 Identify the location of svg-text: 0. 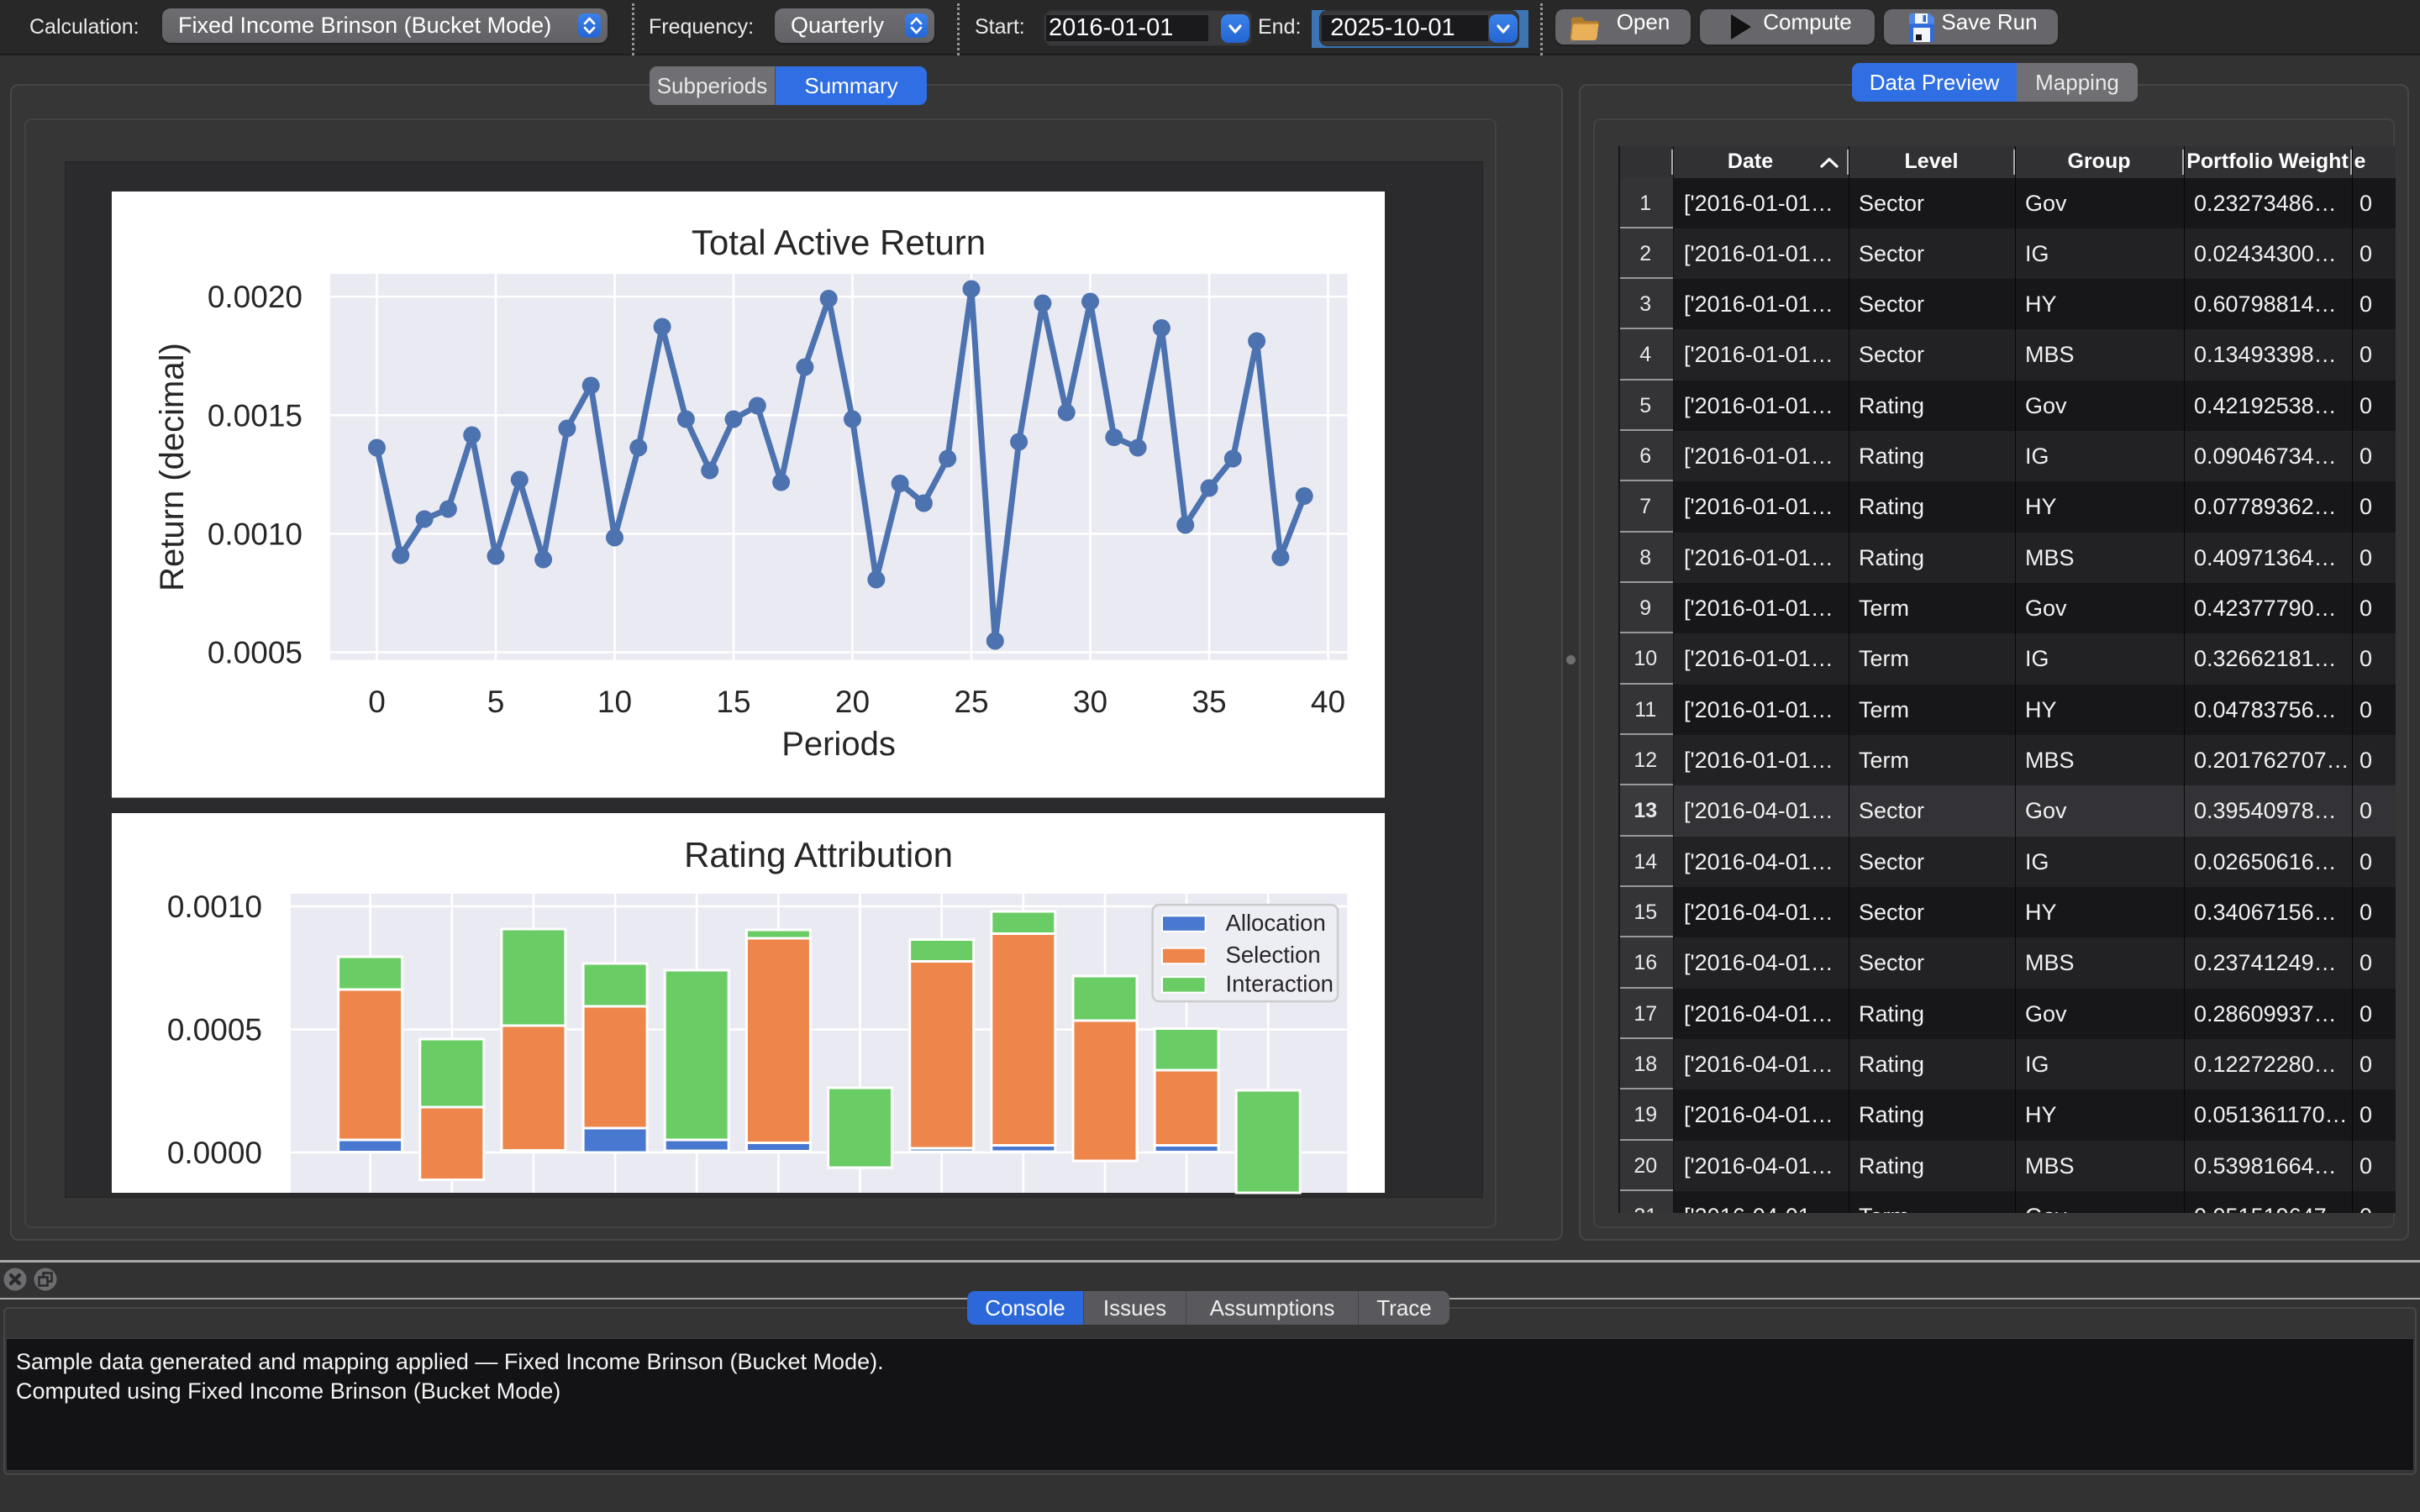
(377, 702).